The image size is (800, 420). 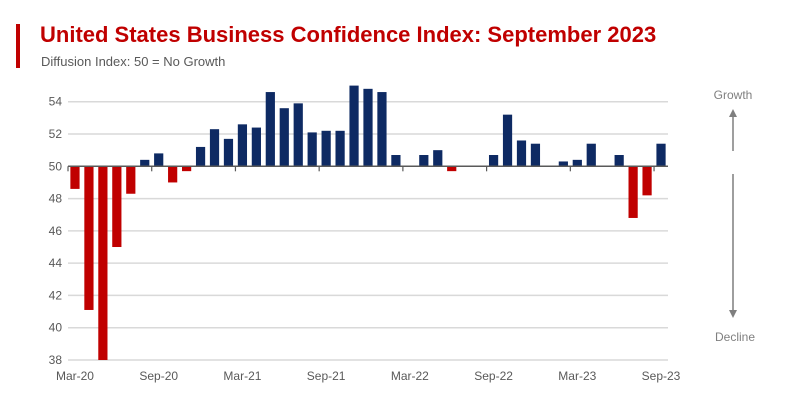 What do you see at coordinates (733, 113) in the screenshot?
I see `up-arrow-icon` at bounding box center [733, 113].